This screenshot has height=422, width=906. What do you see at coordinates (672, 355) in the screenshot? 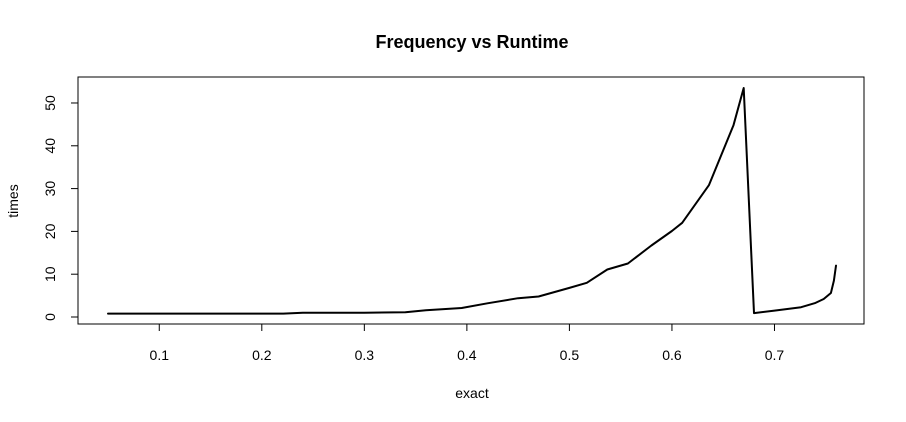
I see `x-tick-label: 0.6` at bounding box center [672, 355].